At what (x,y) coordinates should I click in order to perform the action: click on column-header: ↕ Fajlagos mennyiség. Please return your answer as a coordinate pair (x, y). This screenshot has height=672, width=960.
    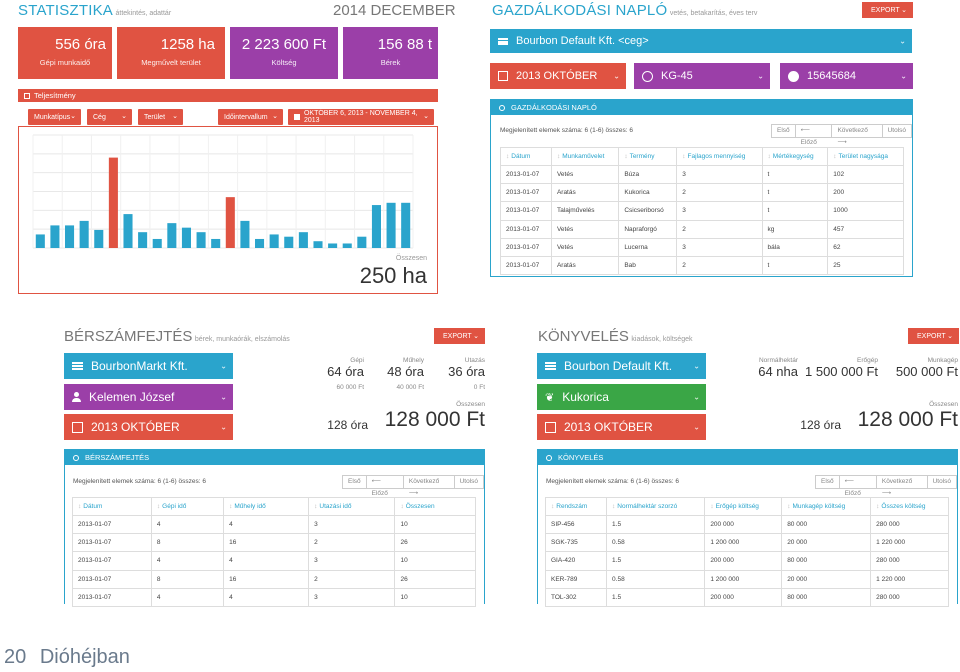
    Looking at the image, I should click on (719, 156).